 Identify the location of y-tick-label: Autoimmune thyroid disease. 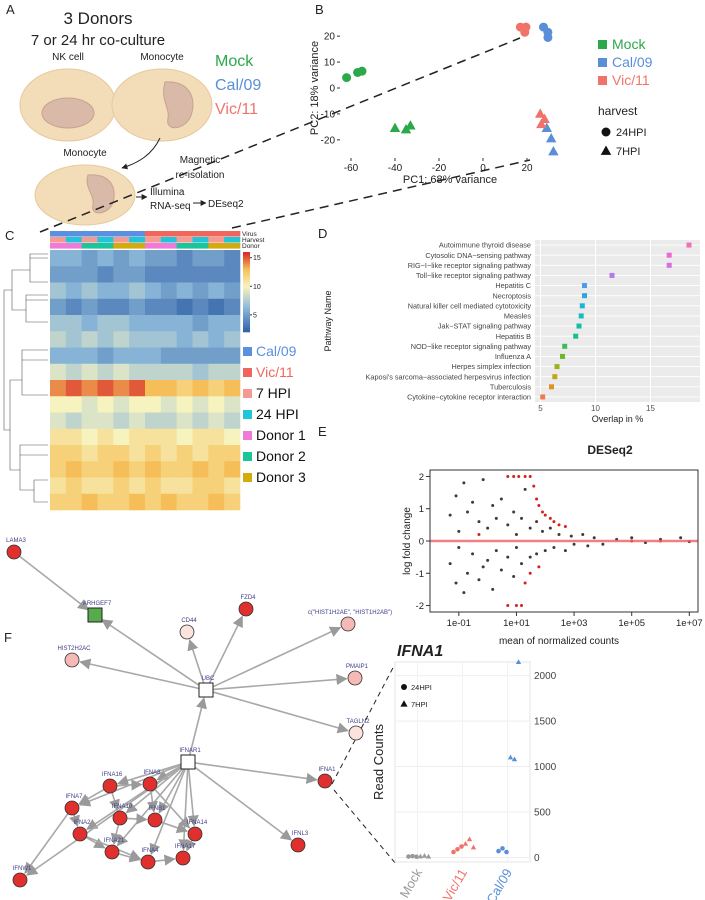
(485, 245).